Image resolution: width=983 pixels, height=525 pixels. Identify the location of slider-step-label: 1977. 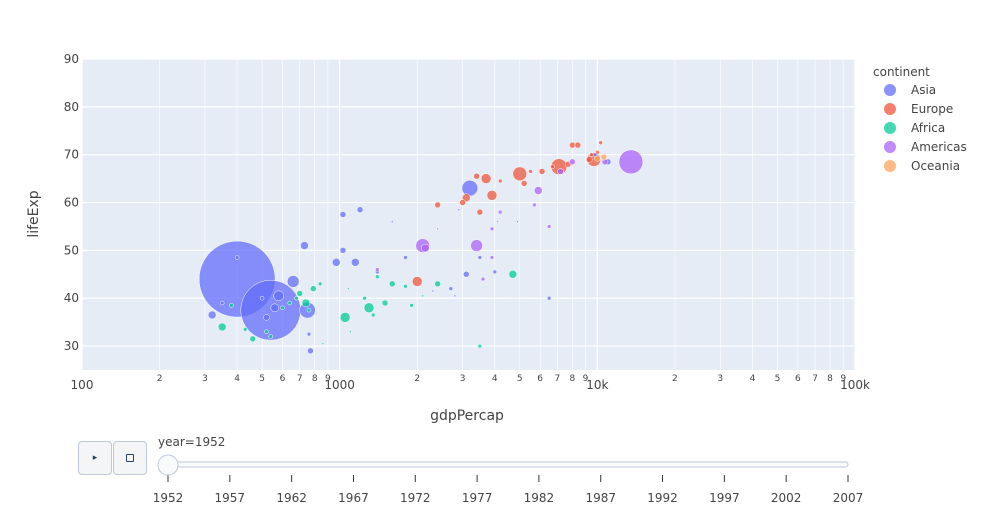
(477, 498).